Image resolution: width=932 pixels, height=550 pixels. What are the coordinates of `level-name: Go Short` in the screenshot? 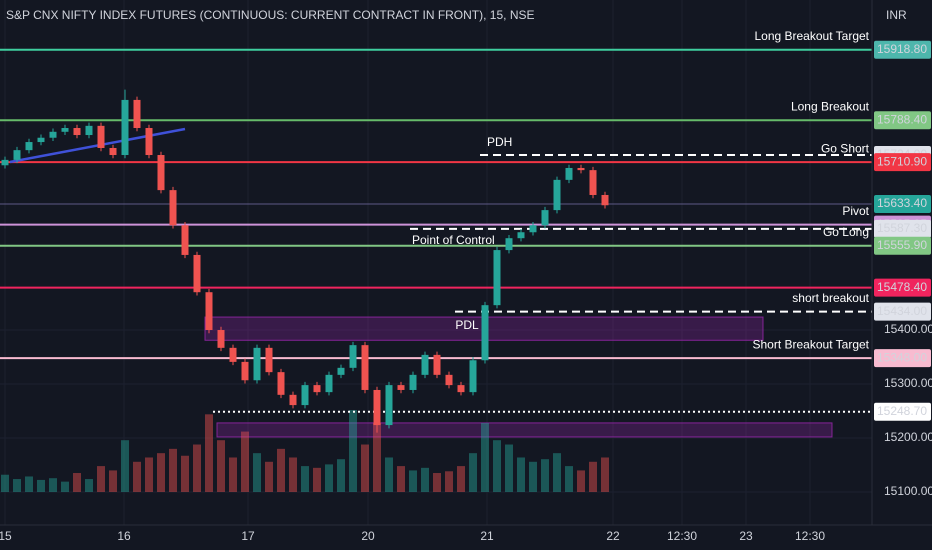 It's located at (845, 148).